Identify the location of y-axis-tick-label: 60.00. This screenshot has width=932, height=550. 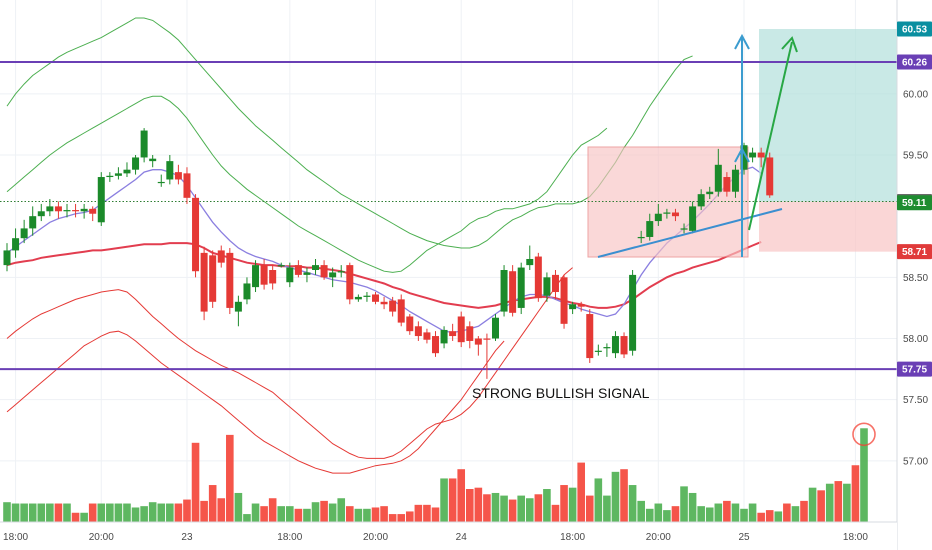
(915, 94).